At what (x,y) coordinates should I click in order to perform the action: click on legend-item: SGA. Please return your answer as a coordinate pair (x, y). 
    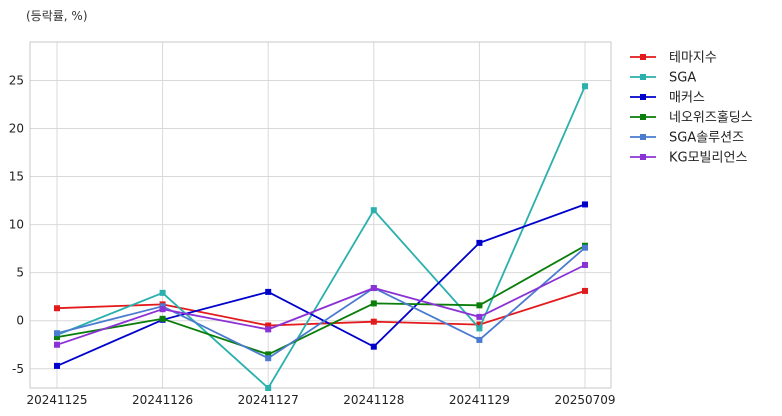
    Looking at the image, I should click on (663, 78).